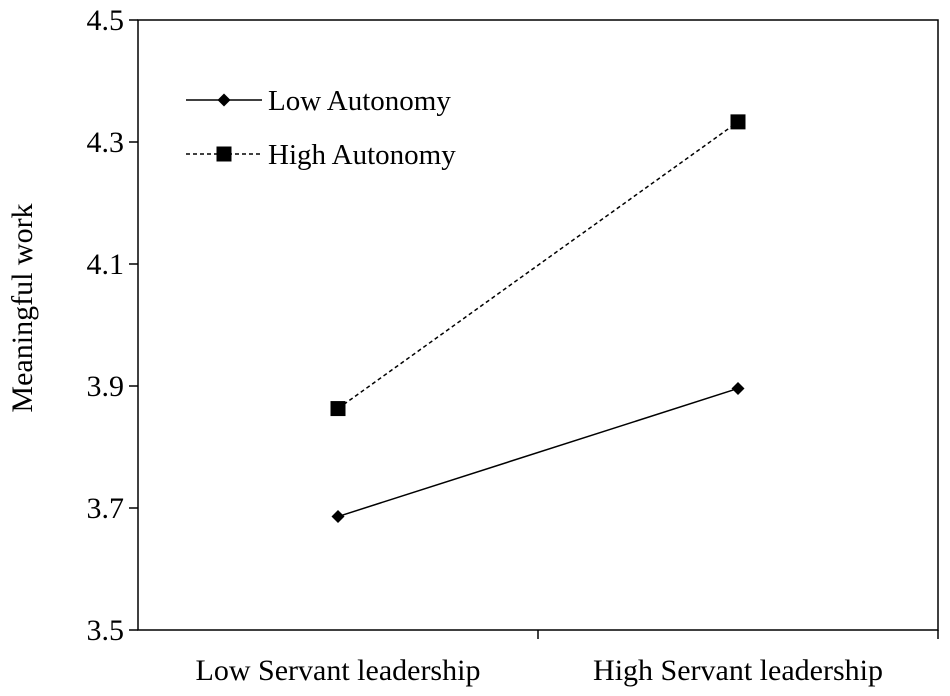  What do you see at coordinates (106, 508) in the screenshot?
I see `y-tick-label: 3.7` at bounding box center [106, 508].